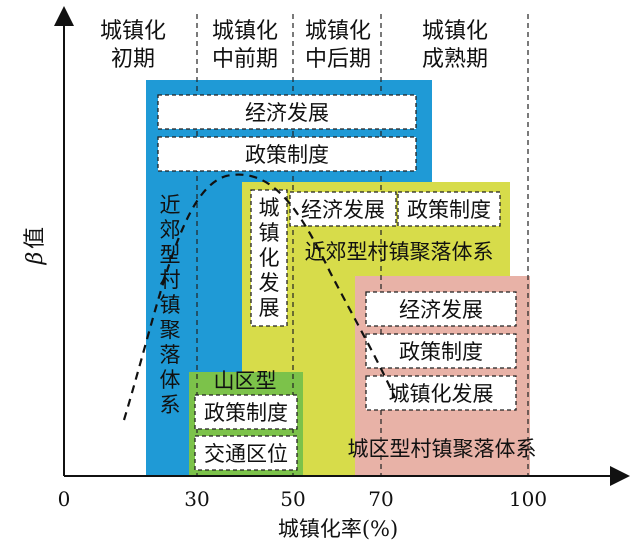 Image resolution: width=637 pixels, height=556 pixels. Describe the element at coordinates (64, 499) in the screenshot. I see `x-tick-0: 0` at that location.